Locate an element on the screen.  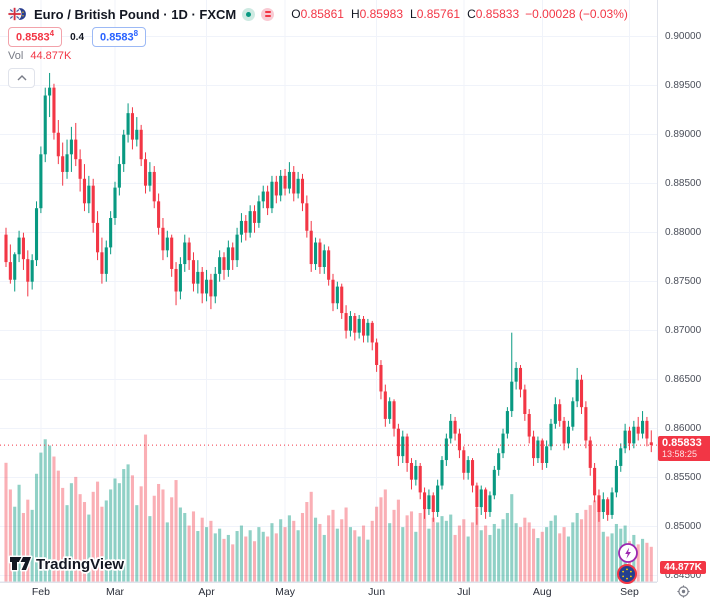
volume-value-badge: 44.877K is located at coordinates (683, 567).